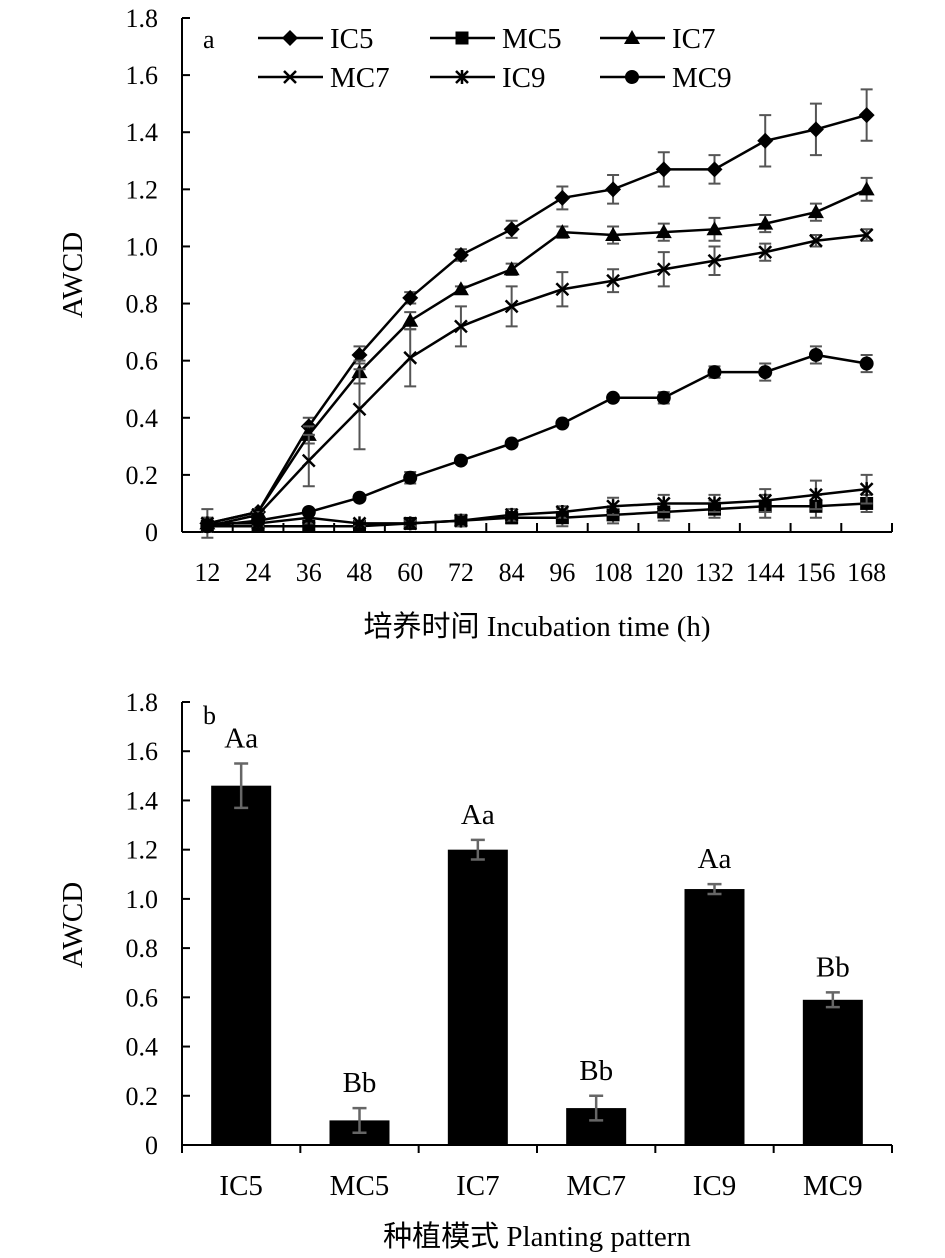 This screenshot has width=945, height=1258. I want to click on ic5-error-bar, so click(241, 786).